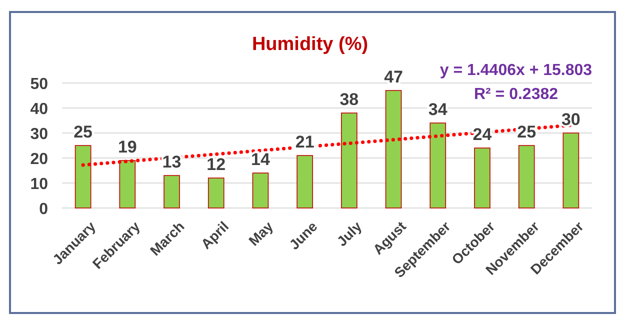  Describe the element at coordinates (216, 164) in the screenshot. I see `data-label: 12` at that location.